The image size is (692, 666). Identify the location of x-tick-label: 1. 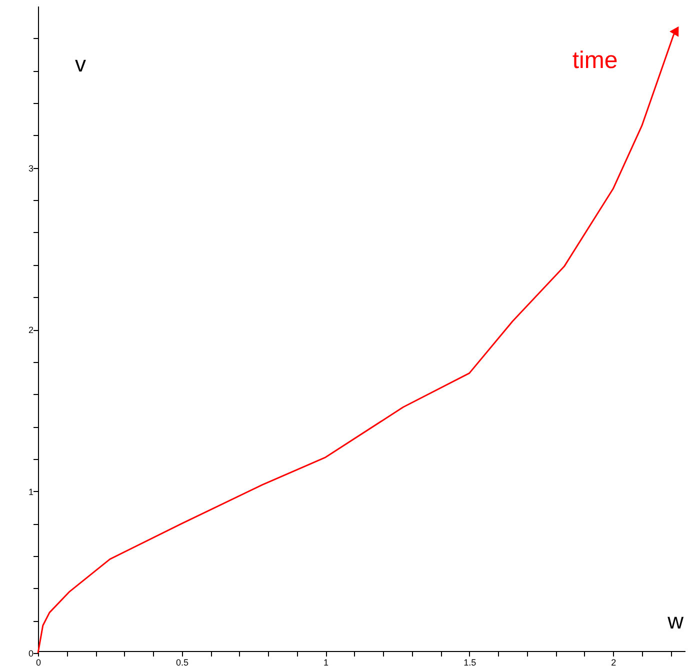
(326, 662).